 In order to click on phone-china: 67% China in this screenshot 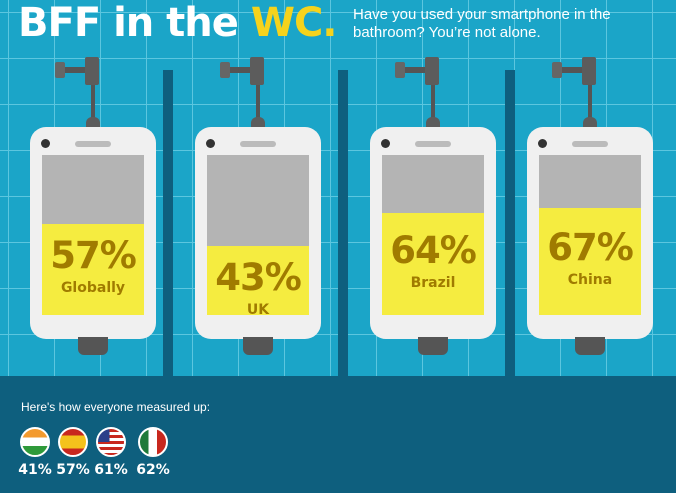, I will do `click(590, 241)`.